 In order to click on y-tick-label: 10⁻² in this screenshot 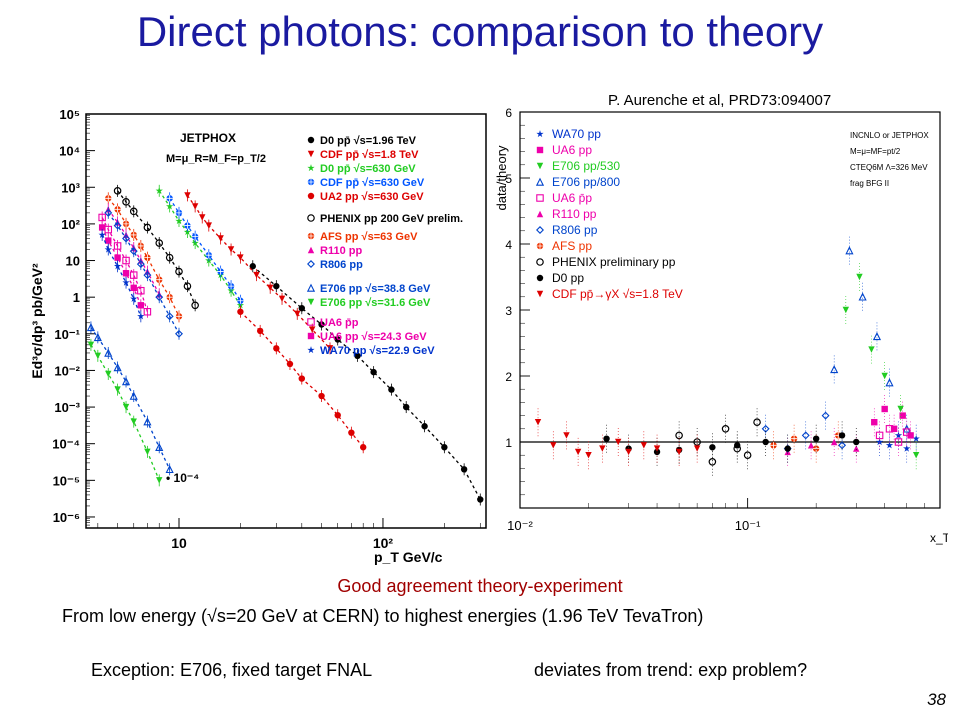, I will do `click(67, 370)`.